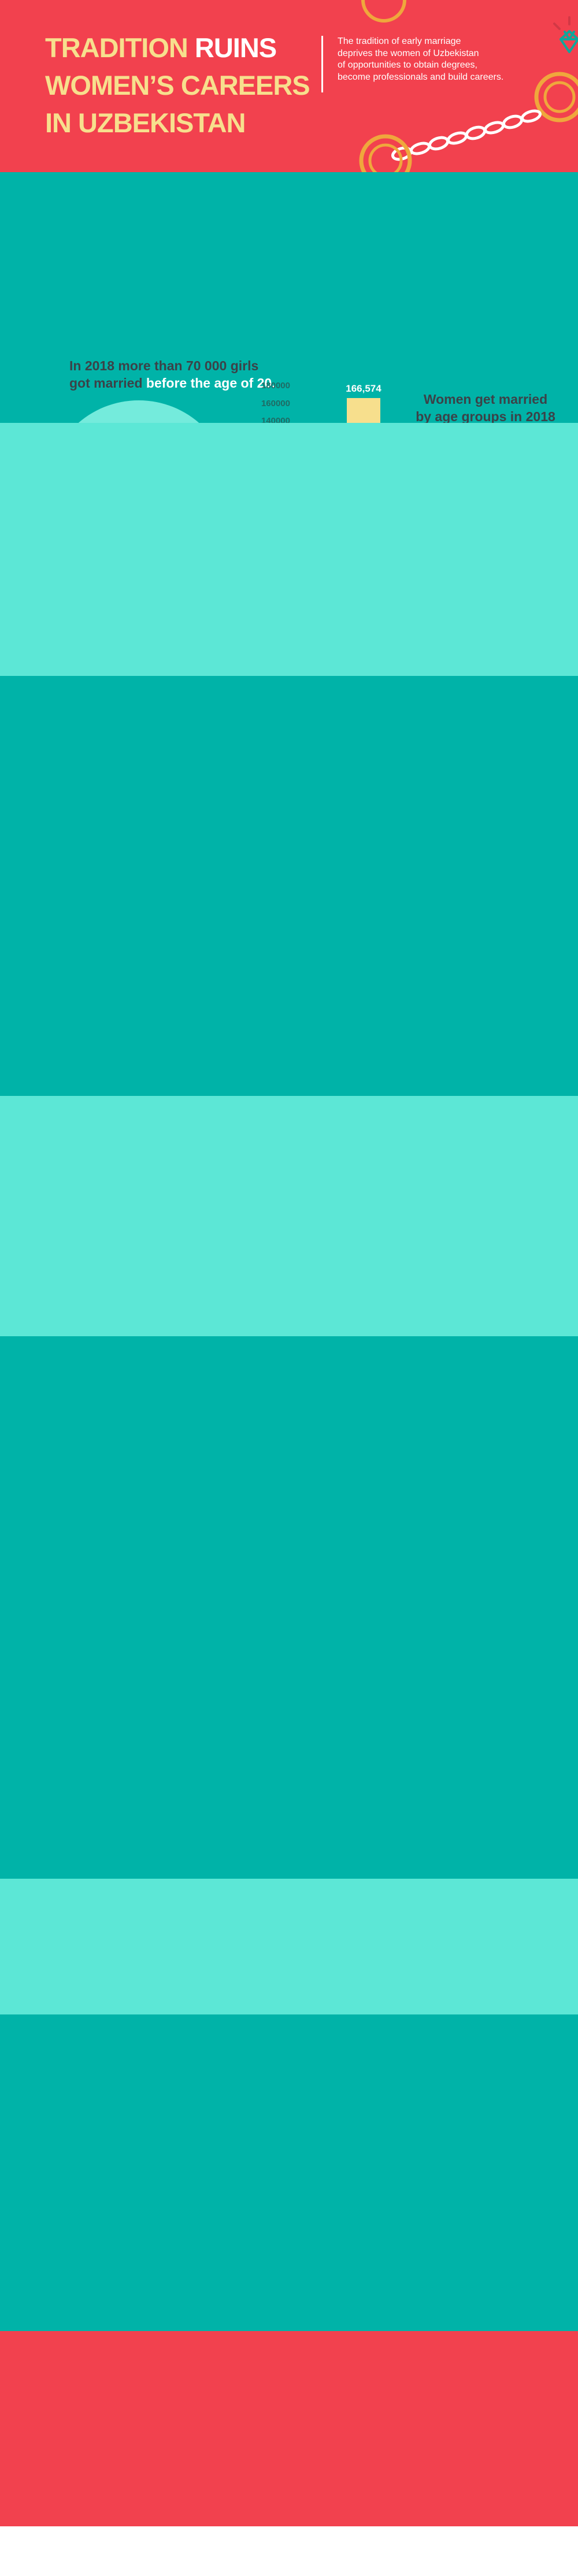  What do you see at coordinates (399, 41) in the screenshot?
I see `text-line: The tradition of early marriage` at bounding box center [399, 41].